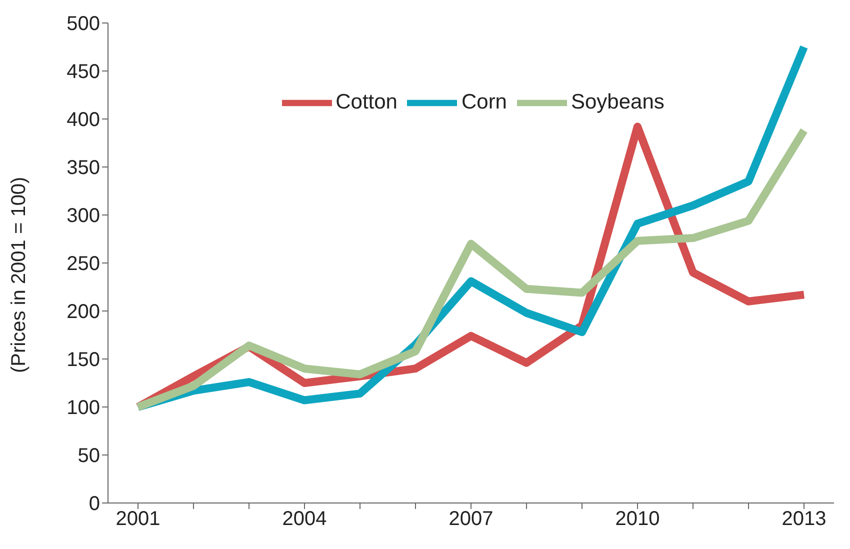 The image size is (850, 549). Describe the element at coordinates (83, 312) in the screenshot. I see `y-tick-label: 200` at that location.